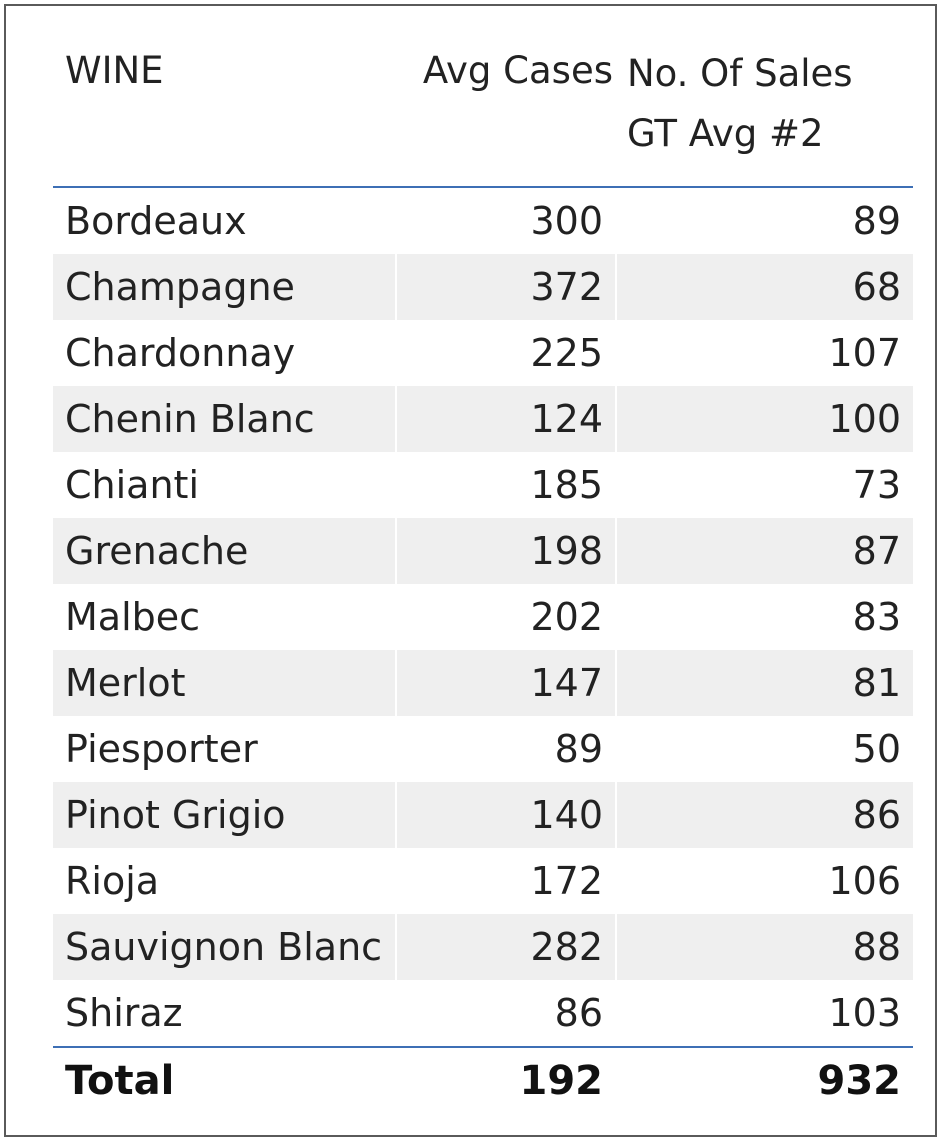  I want to click on table-row: Chenin Blanc 124 100, so click(483, 419).